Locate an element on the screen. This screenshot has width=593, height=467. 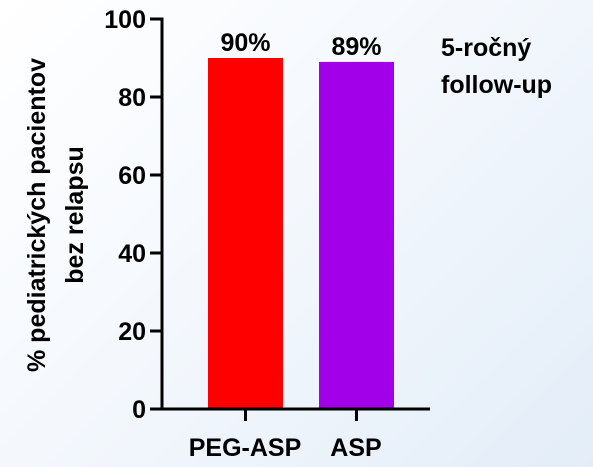
y-tick-label-60: 60 is located at coordinates (132, 176).